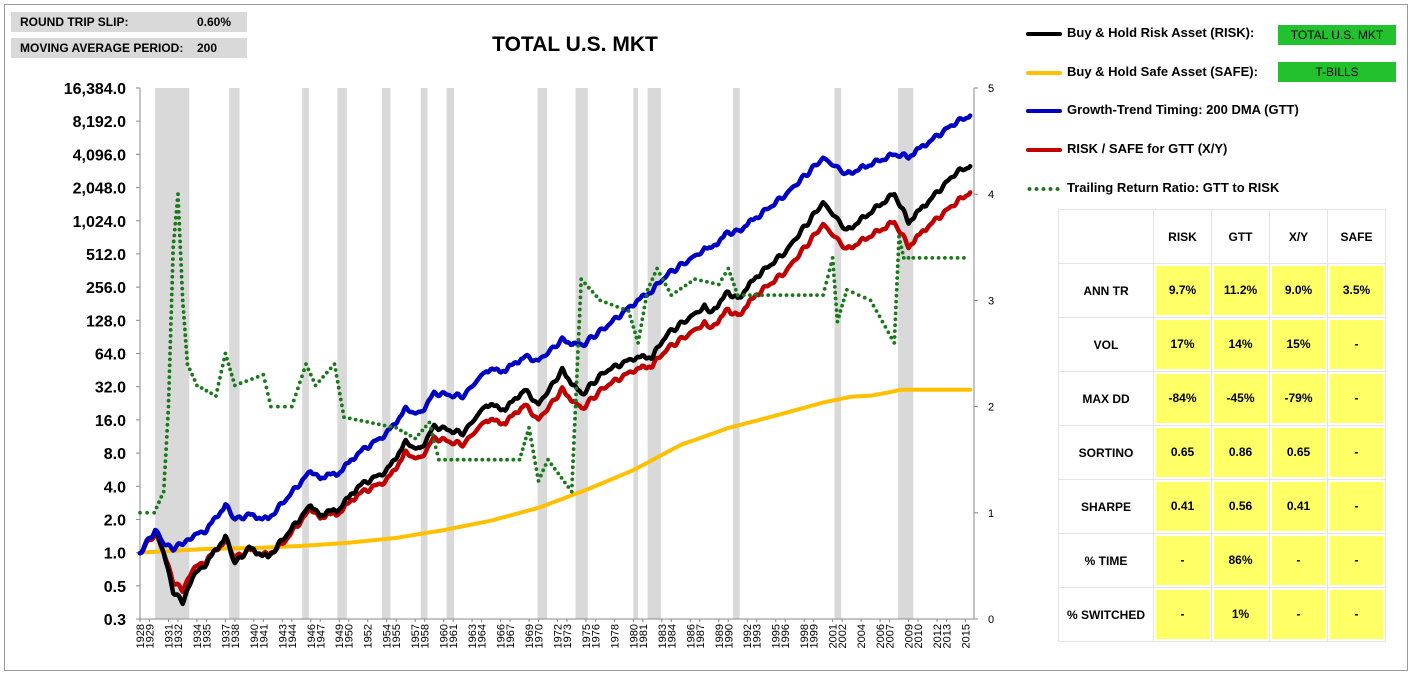  I want to click on stats-cell: 9.0%, so click(1298, 290).